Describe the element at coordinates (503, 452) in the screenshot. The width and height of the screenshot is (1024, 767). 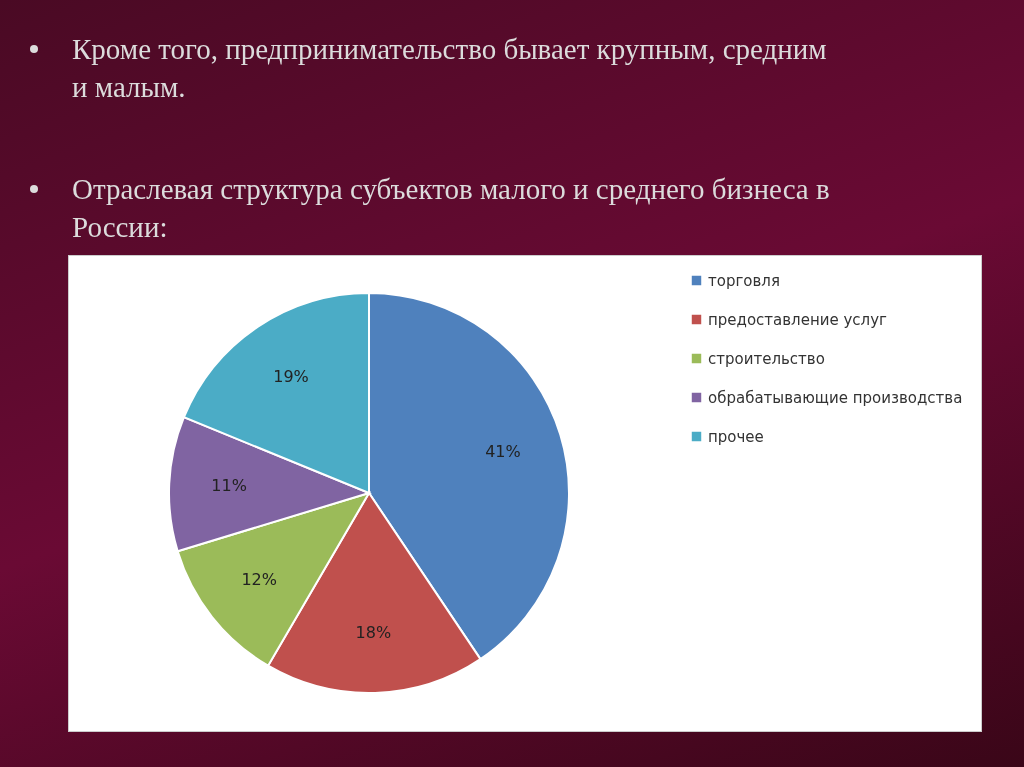
I see `data-label: 41%` at that location.